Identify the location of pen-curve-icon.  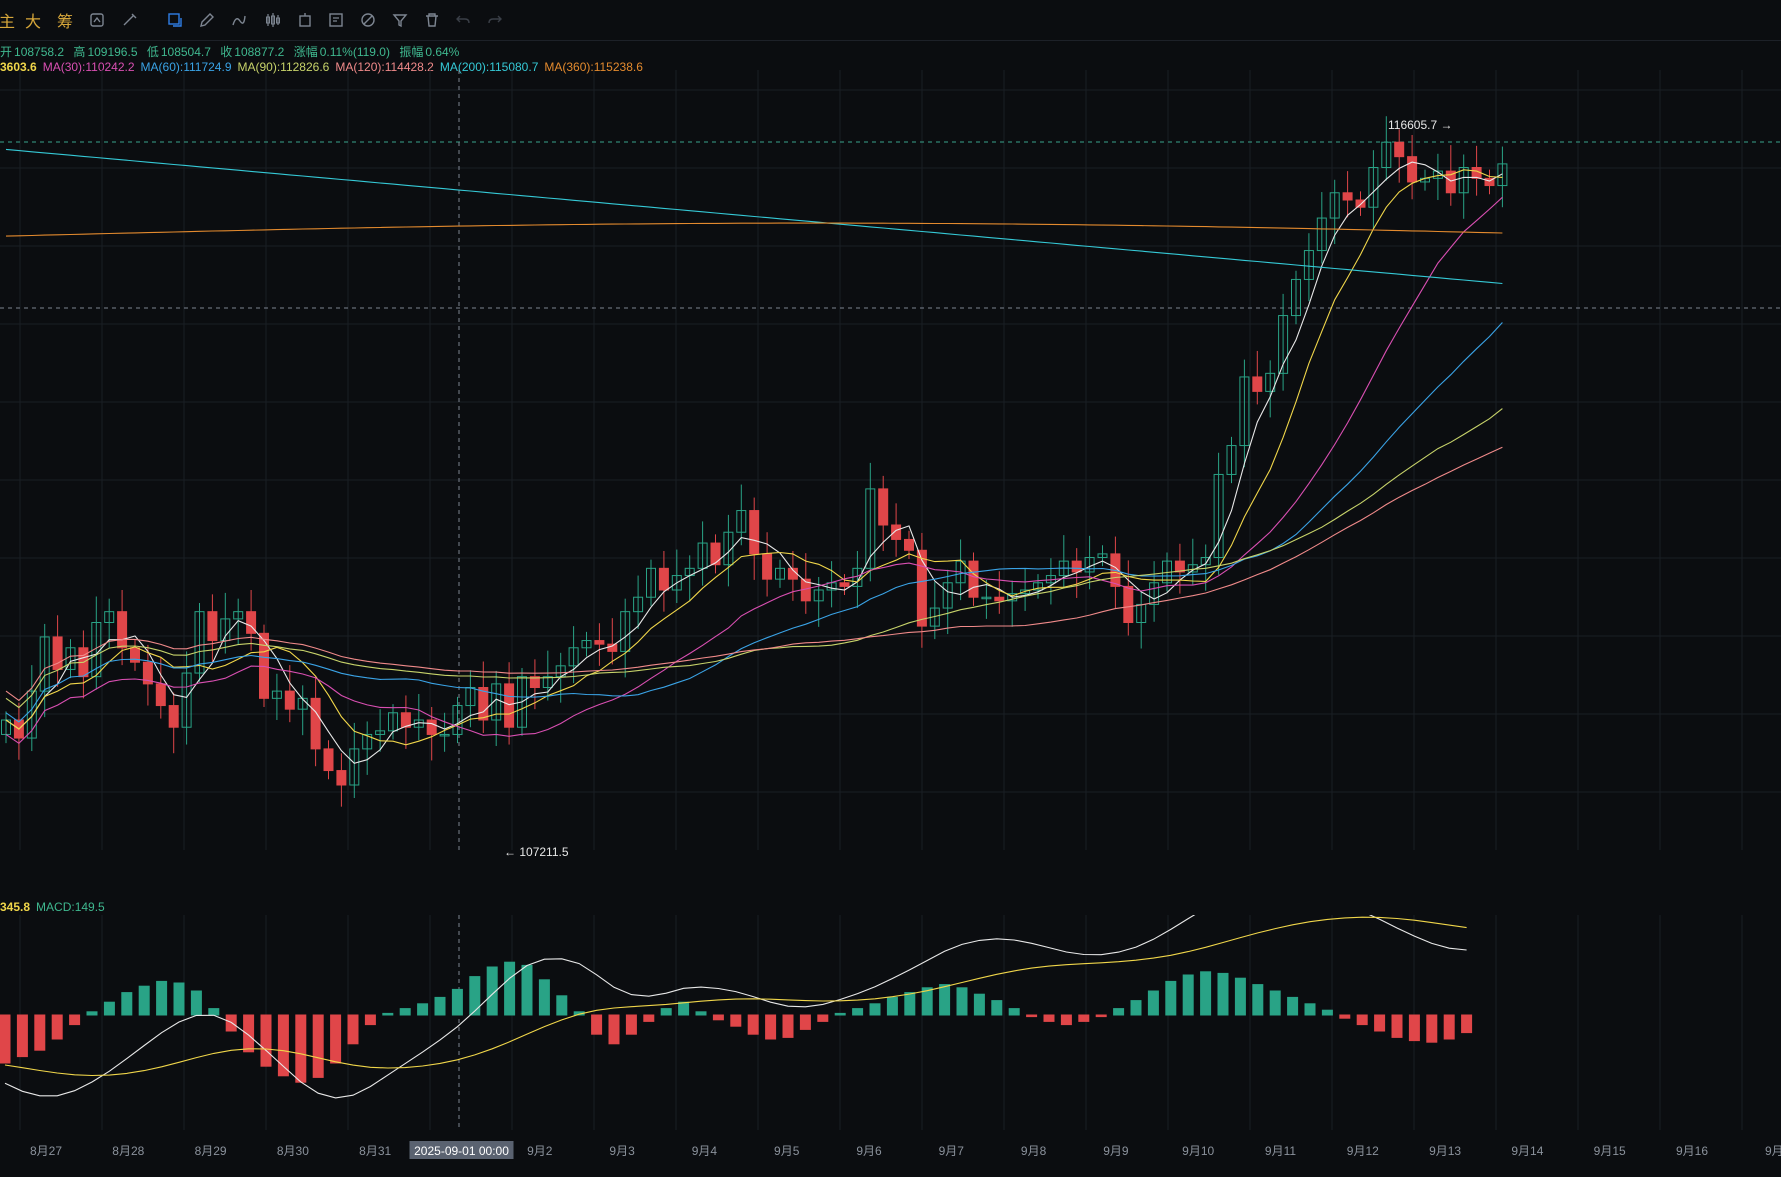
(239, 20).